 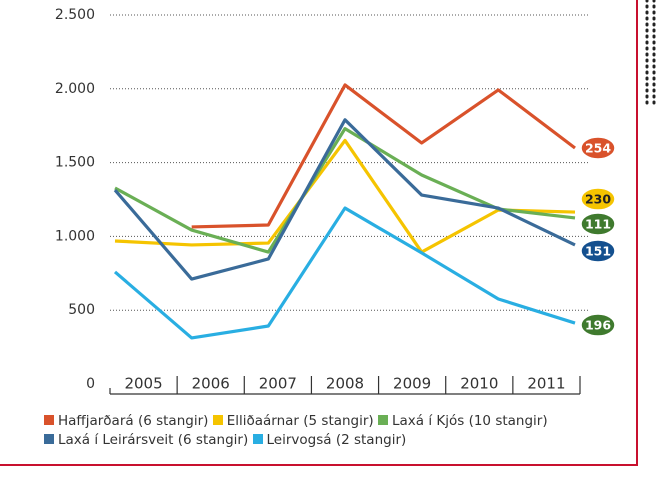 What do you see at coordinates (479, 384) in the screenshot?
I see `x-tick-label: 2010` at bounding box center [479, 384].